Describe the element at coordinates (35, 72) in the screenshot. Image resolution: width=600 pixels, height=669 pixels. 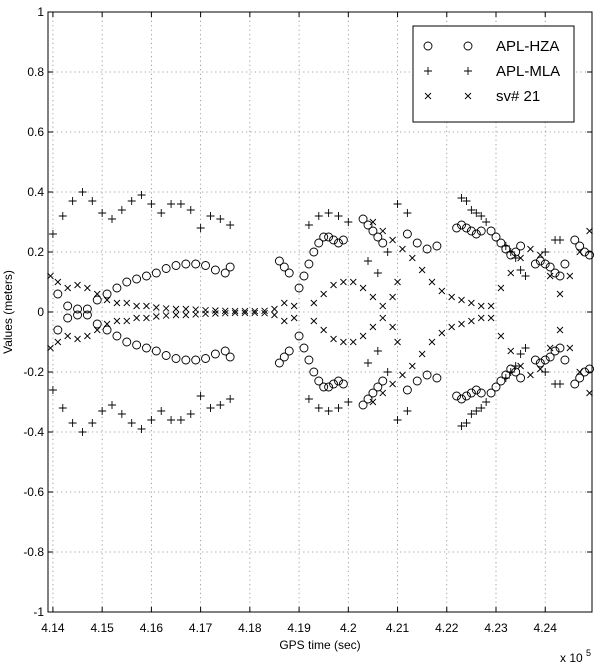
I see `y-tick-label: 0.8` at that location.